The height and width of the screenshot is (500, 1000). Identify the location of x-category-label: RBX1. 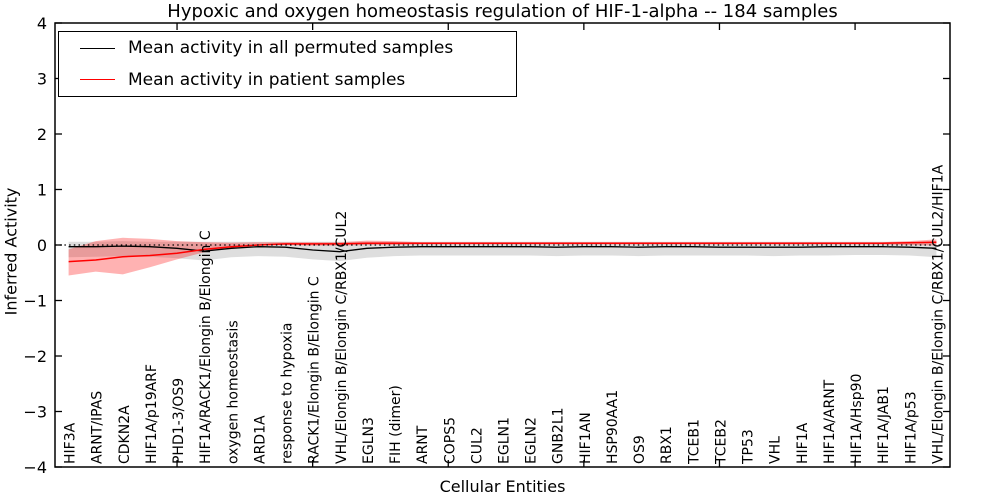
(667, 445).